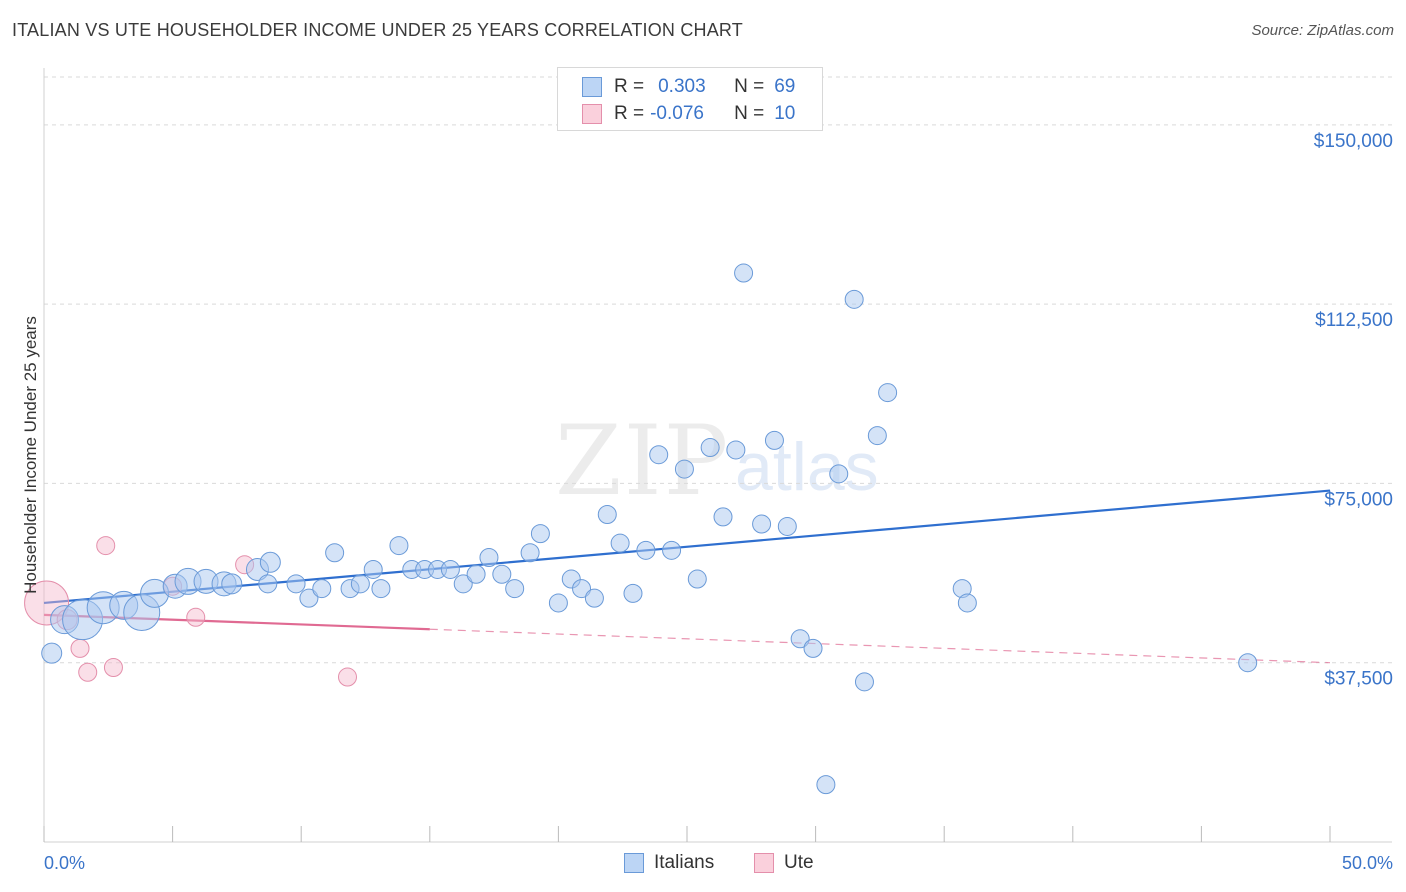 This screenshot has width=1406, height=892. Describe the element at coordinates (1367, 863) in the screenshot. I see `x-tick-label-end: 50.0%` at that location.